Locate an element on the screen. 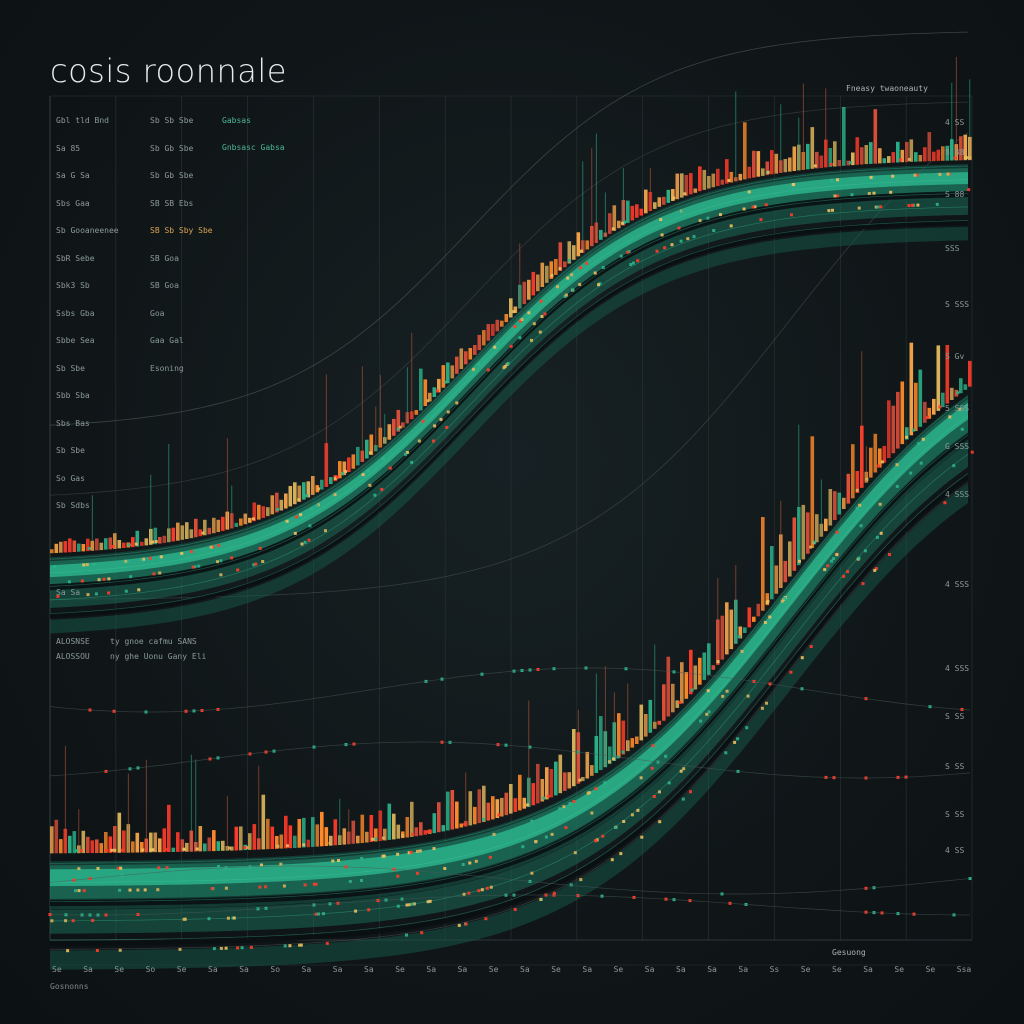 This screenshot has height=1024, width=1024. mid-row-label: Sb Gb Sbe is located at coordinates (172, 148).